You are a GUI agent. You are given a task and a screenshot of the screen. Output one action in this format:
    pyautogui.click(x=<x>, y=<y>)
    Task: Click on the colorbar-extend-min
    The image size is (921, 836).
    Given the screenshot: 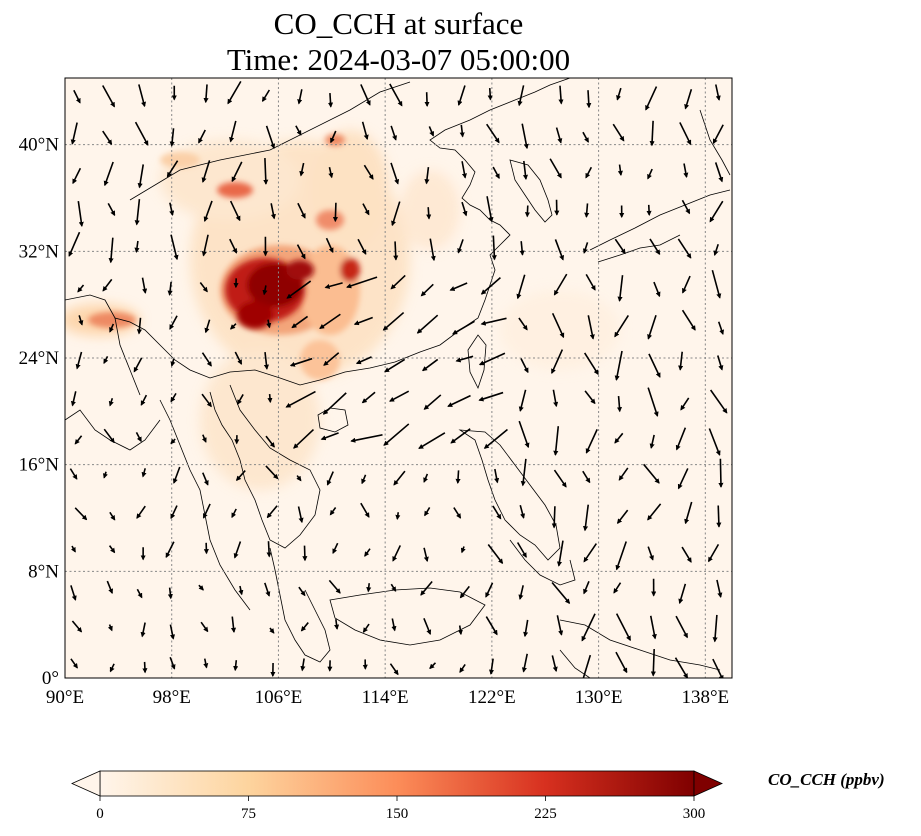 What is the action you would take?
    pyautogui.click(x=86, y=783)
    